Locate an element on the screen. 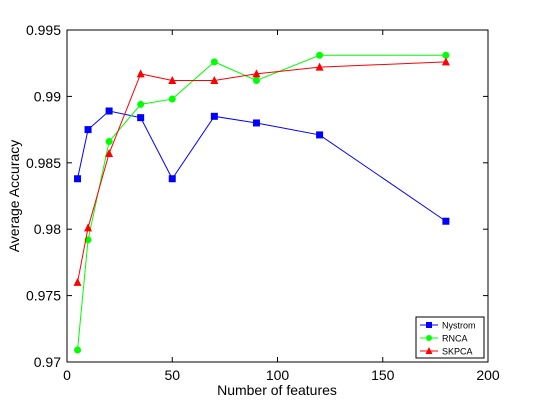 The height and width of the screenshot is (409, 539). legend-item: SKPCA is located at coordinates (446, 352).